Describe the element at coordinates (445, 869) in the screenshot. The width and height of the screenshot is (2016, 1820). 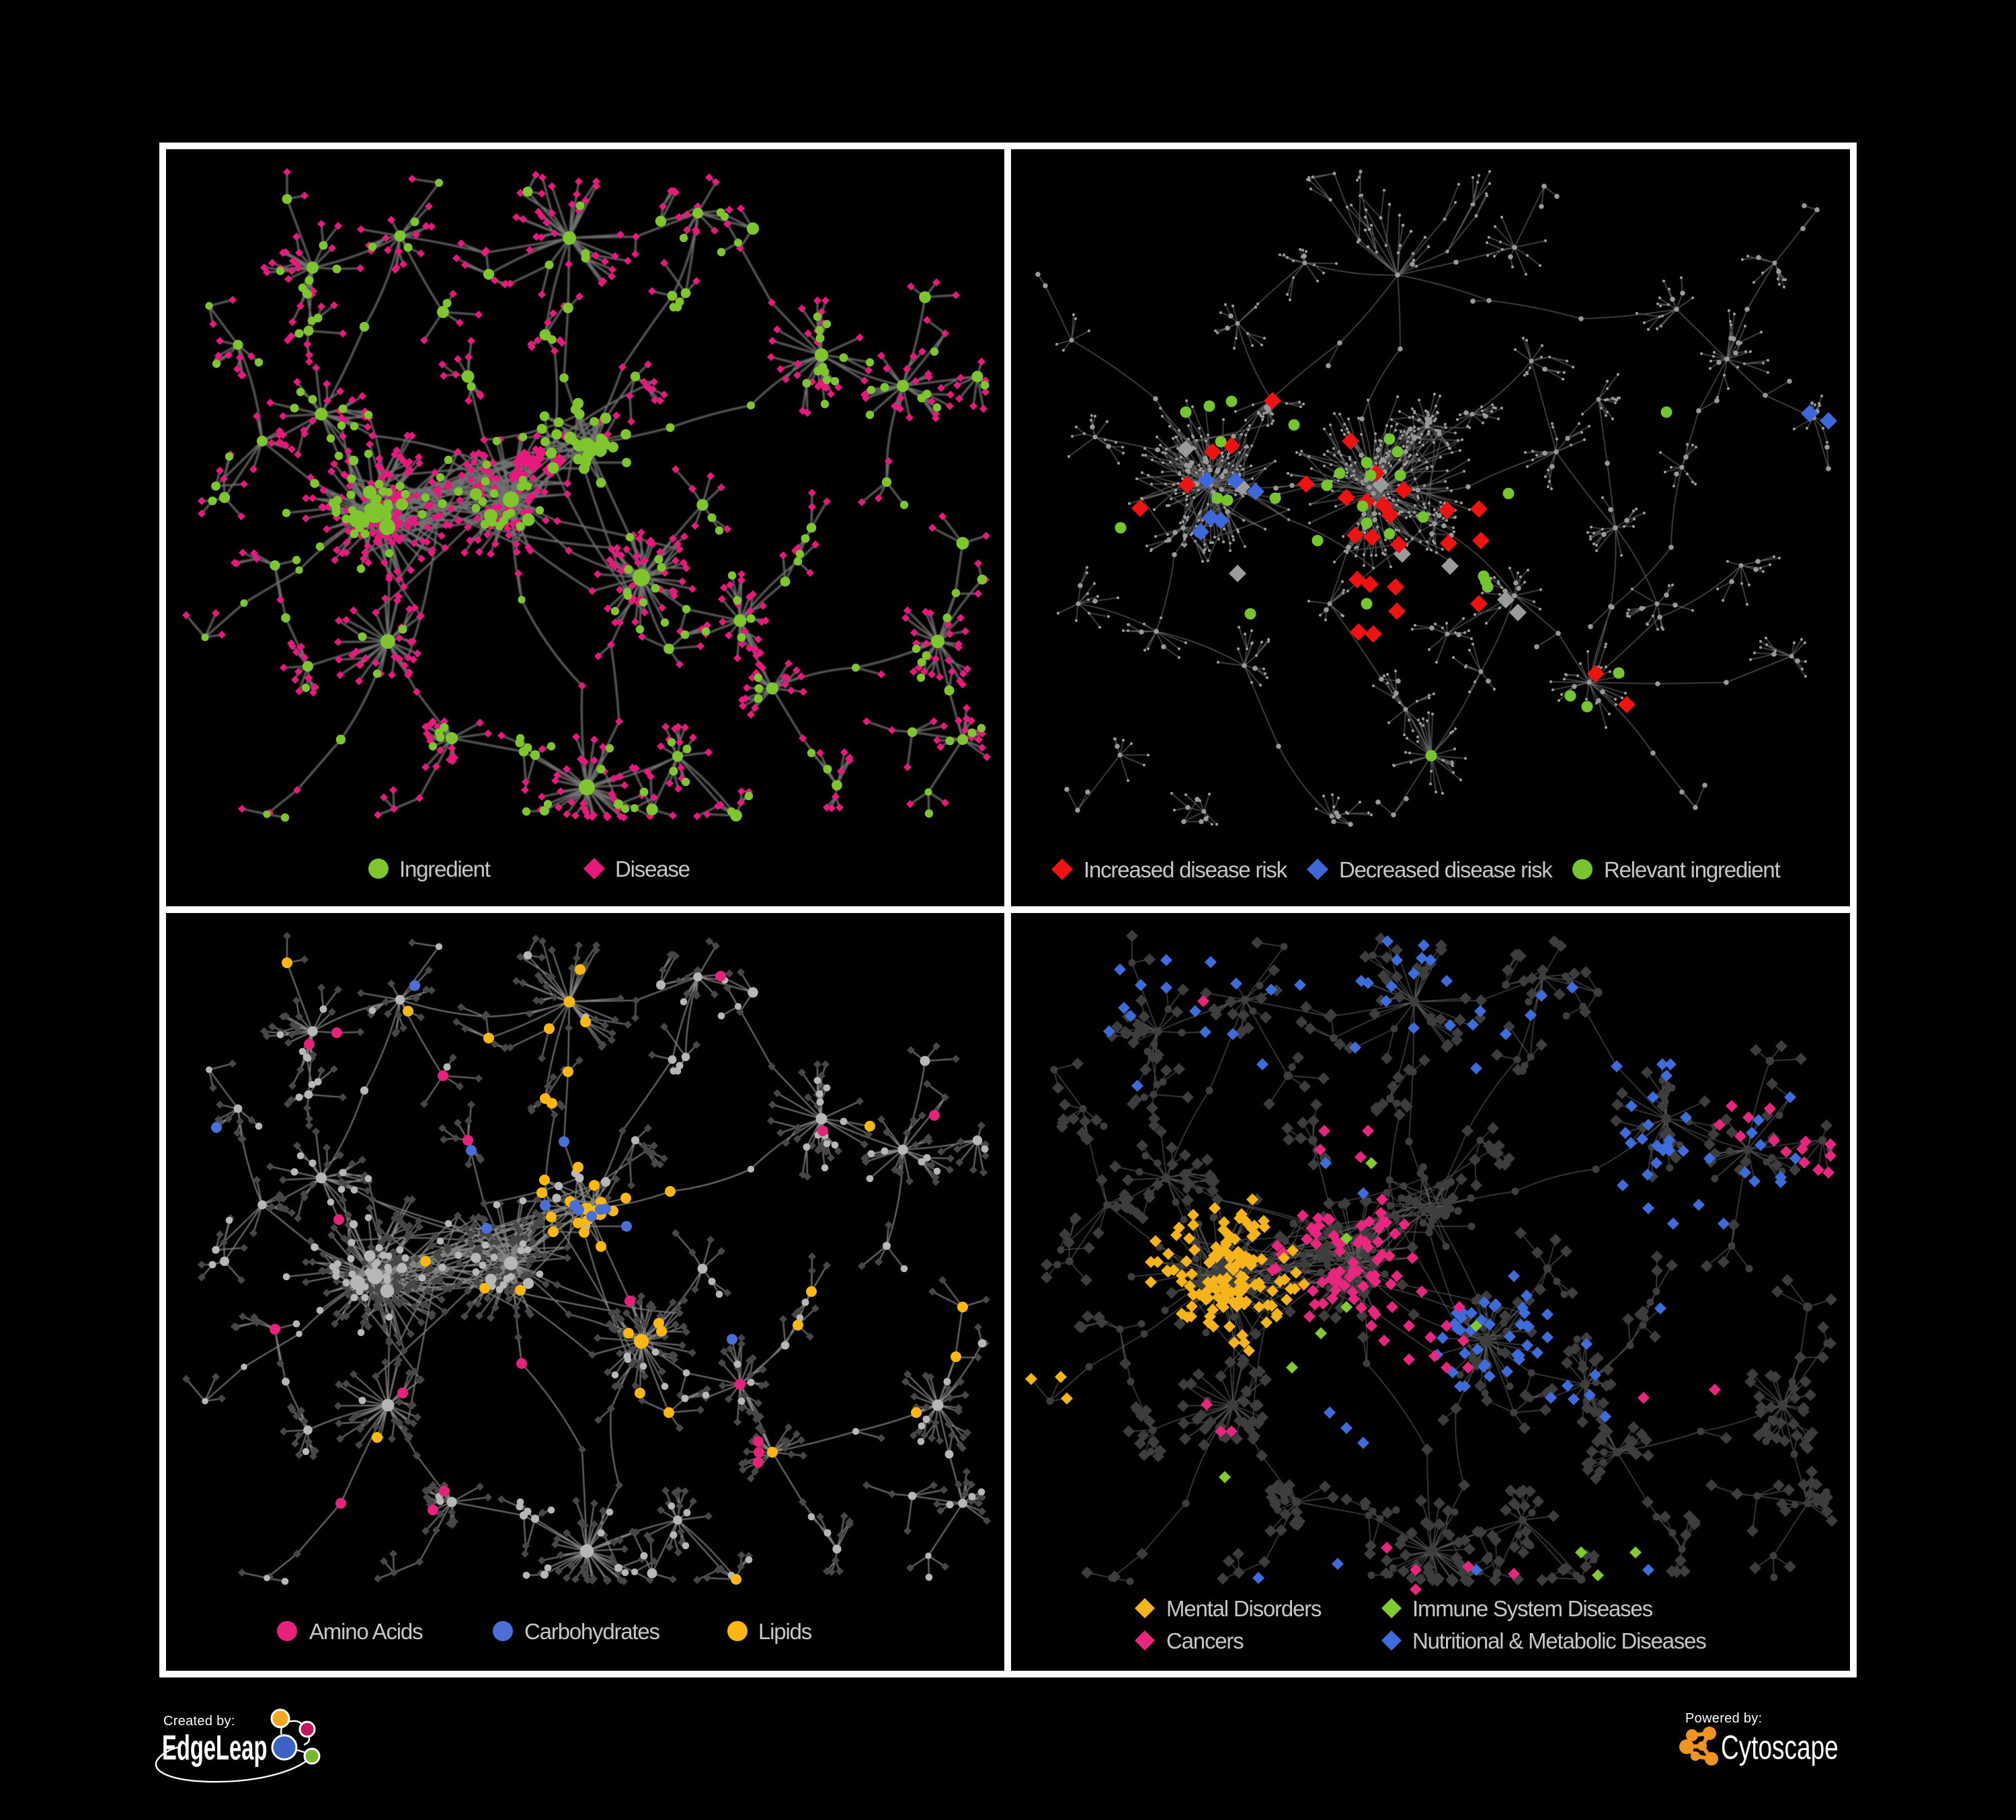
I see `svg-text: Ingredient` at that location.